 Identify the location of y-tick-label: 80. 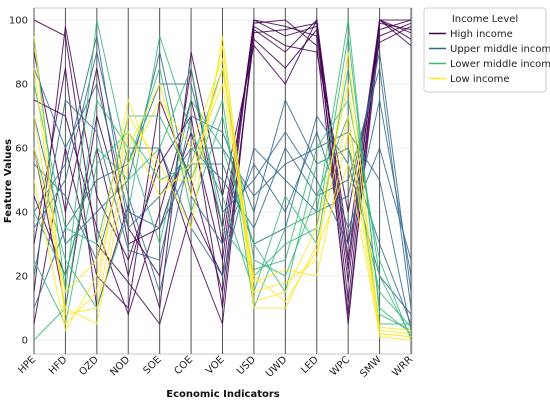
(21, 85).